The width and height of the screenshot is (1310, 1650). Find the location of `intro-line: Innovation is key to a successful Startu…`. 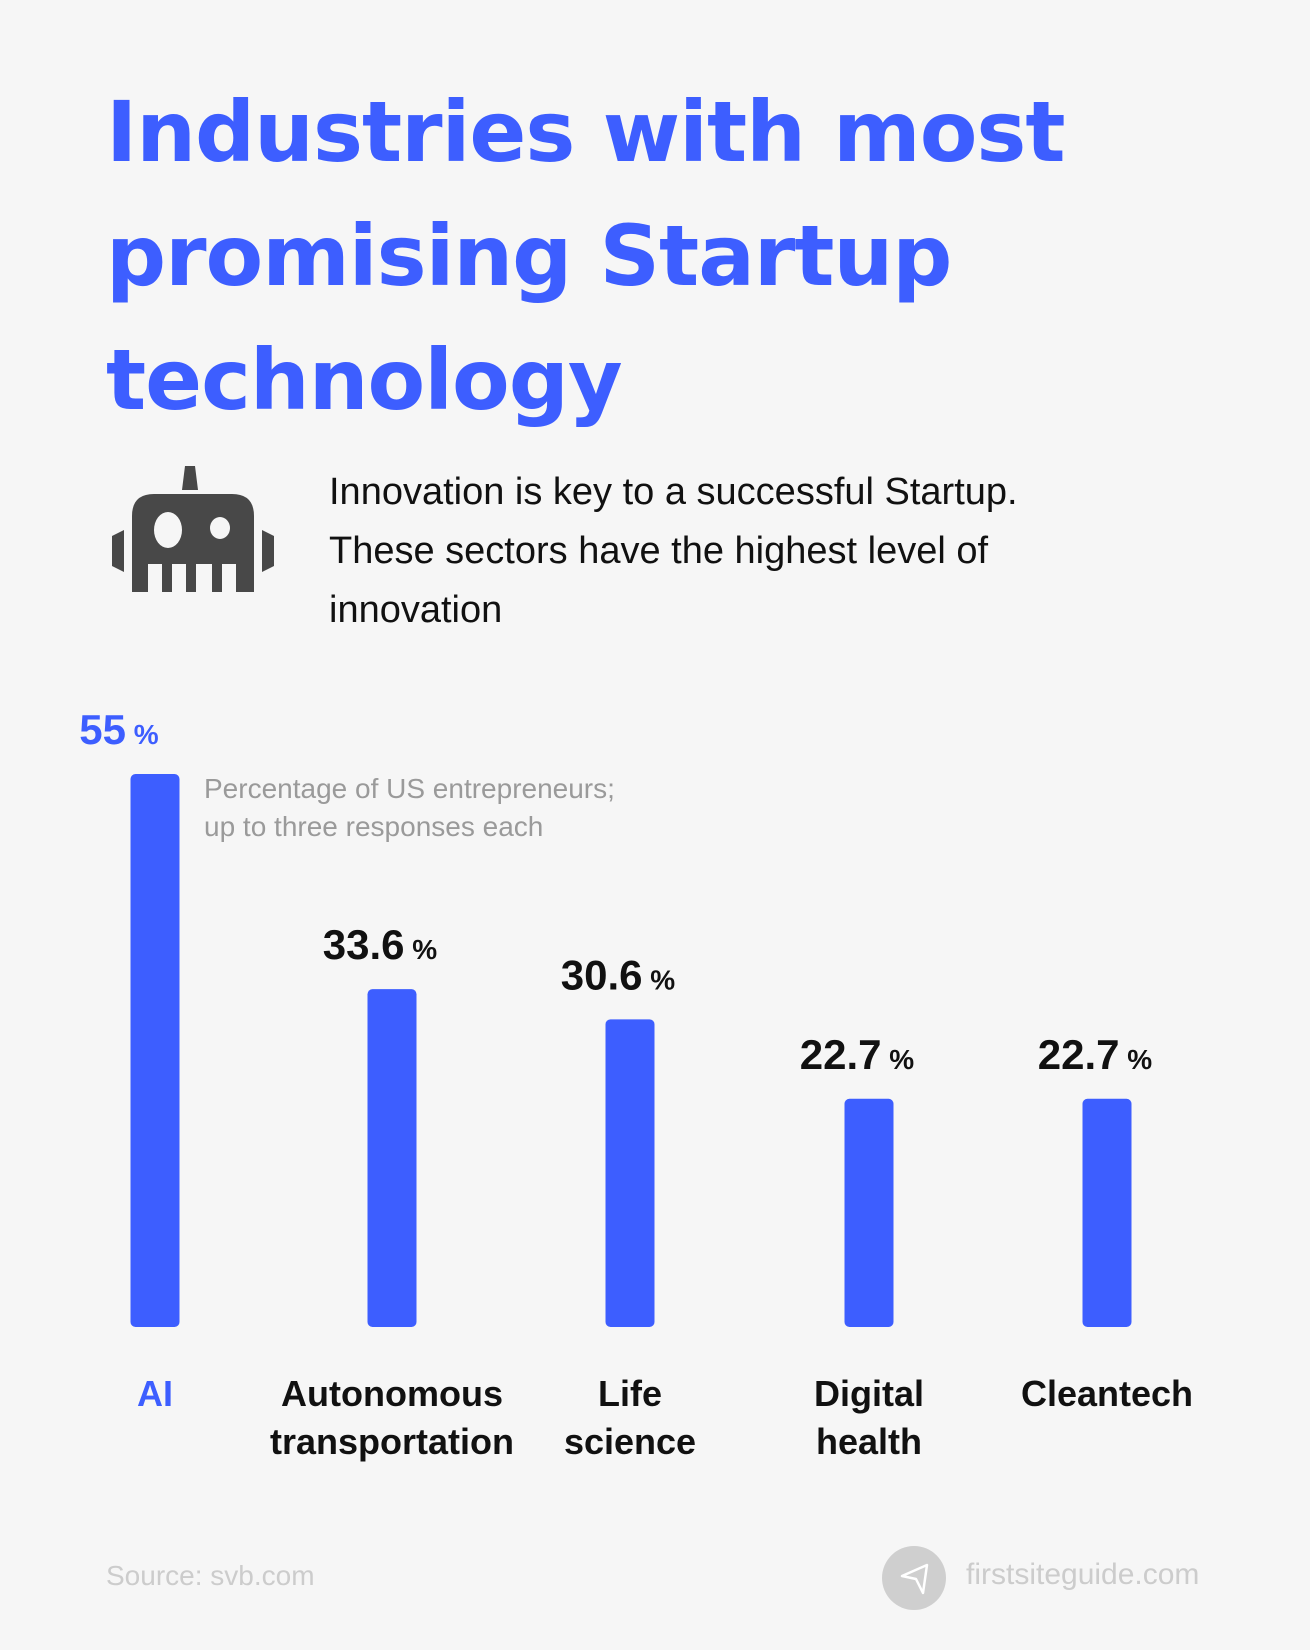

intro-line: Innovation is key to a successful Startu… is located at coordinates (673, 492).